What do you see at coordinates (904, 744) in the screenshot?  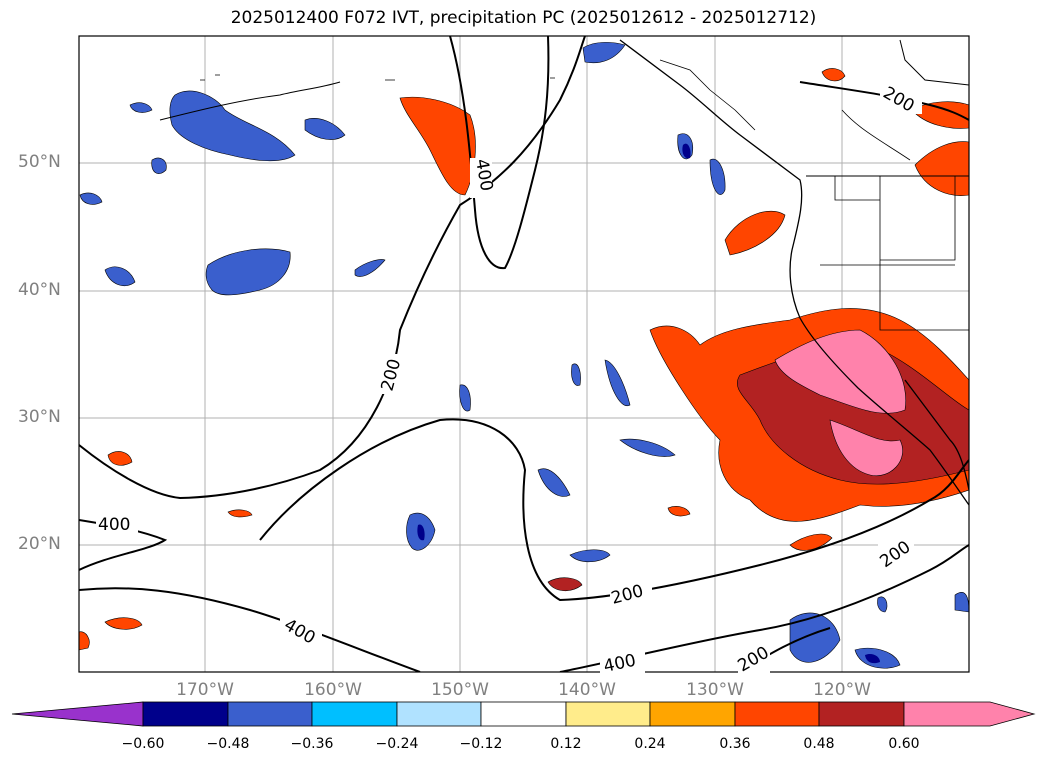 I see `colorbar-tick: 0.60` at bounding box center [904, 744].